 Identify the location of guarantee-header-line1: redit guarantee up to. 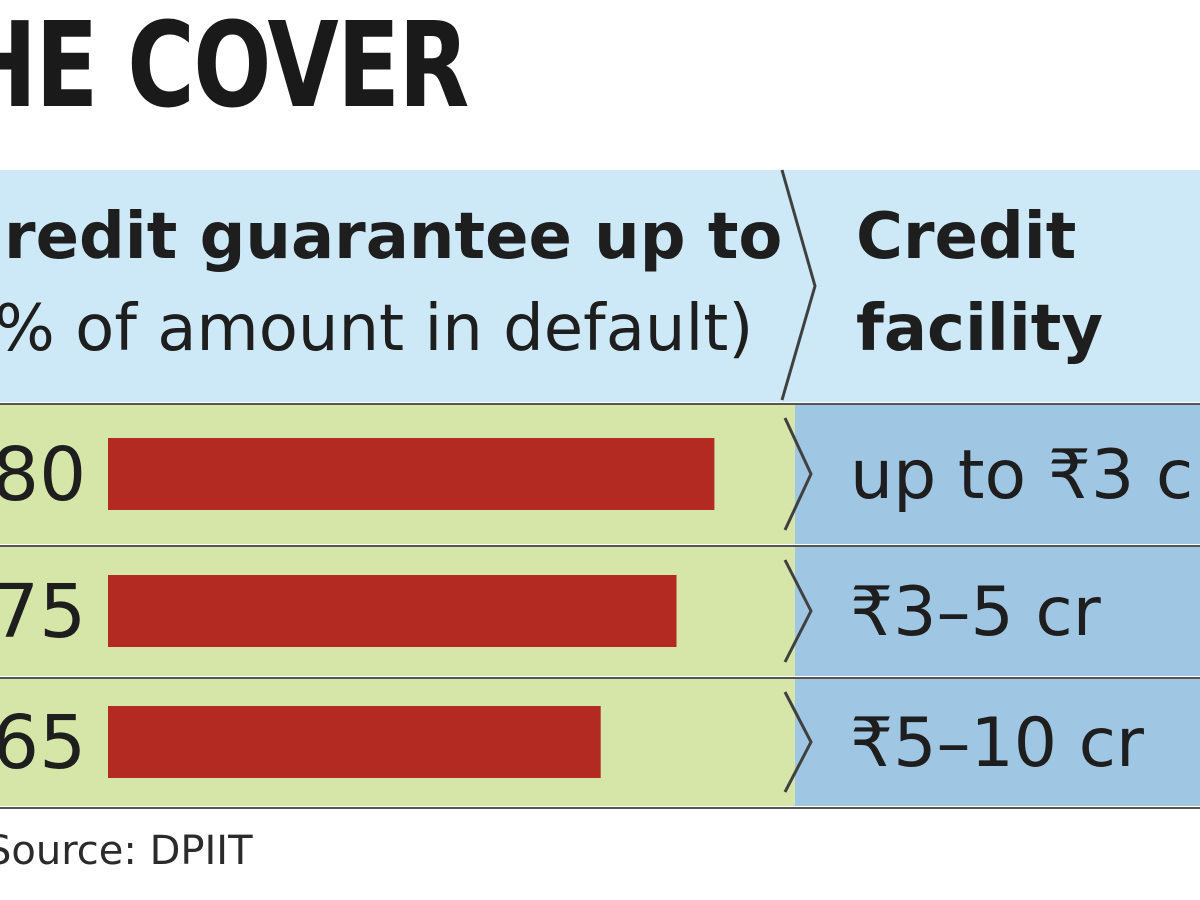
(393, 237).